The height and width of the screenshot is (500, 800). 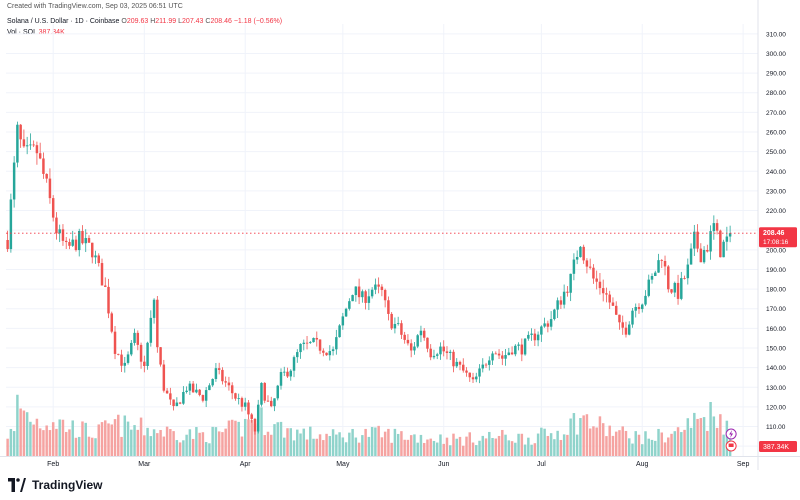 I want to click on last-price-countdown: 17:08:16, so click(x=776, y=242).